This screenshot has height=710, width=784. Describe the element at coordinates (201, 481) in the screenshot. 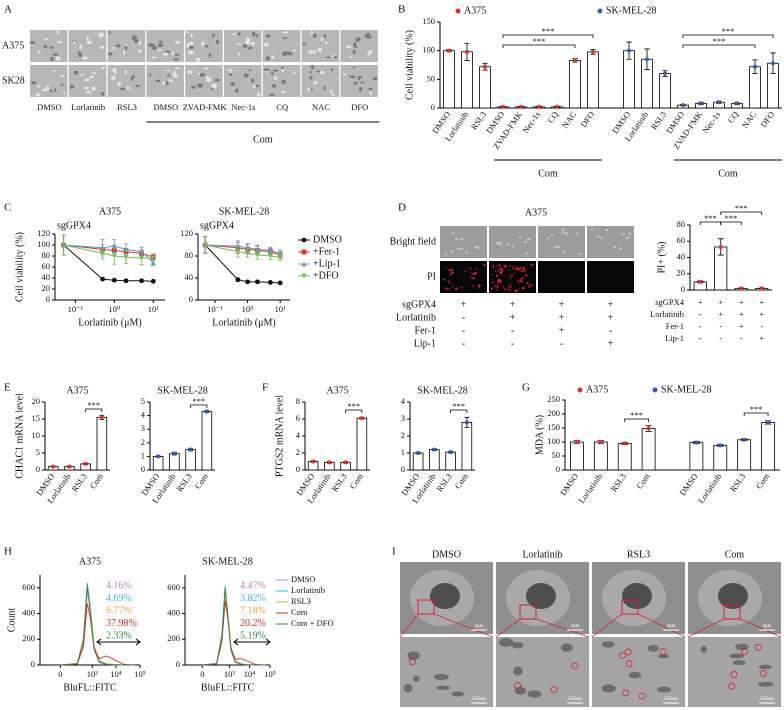

I see `x-tick-label: Com` at that location.